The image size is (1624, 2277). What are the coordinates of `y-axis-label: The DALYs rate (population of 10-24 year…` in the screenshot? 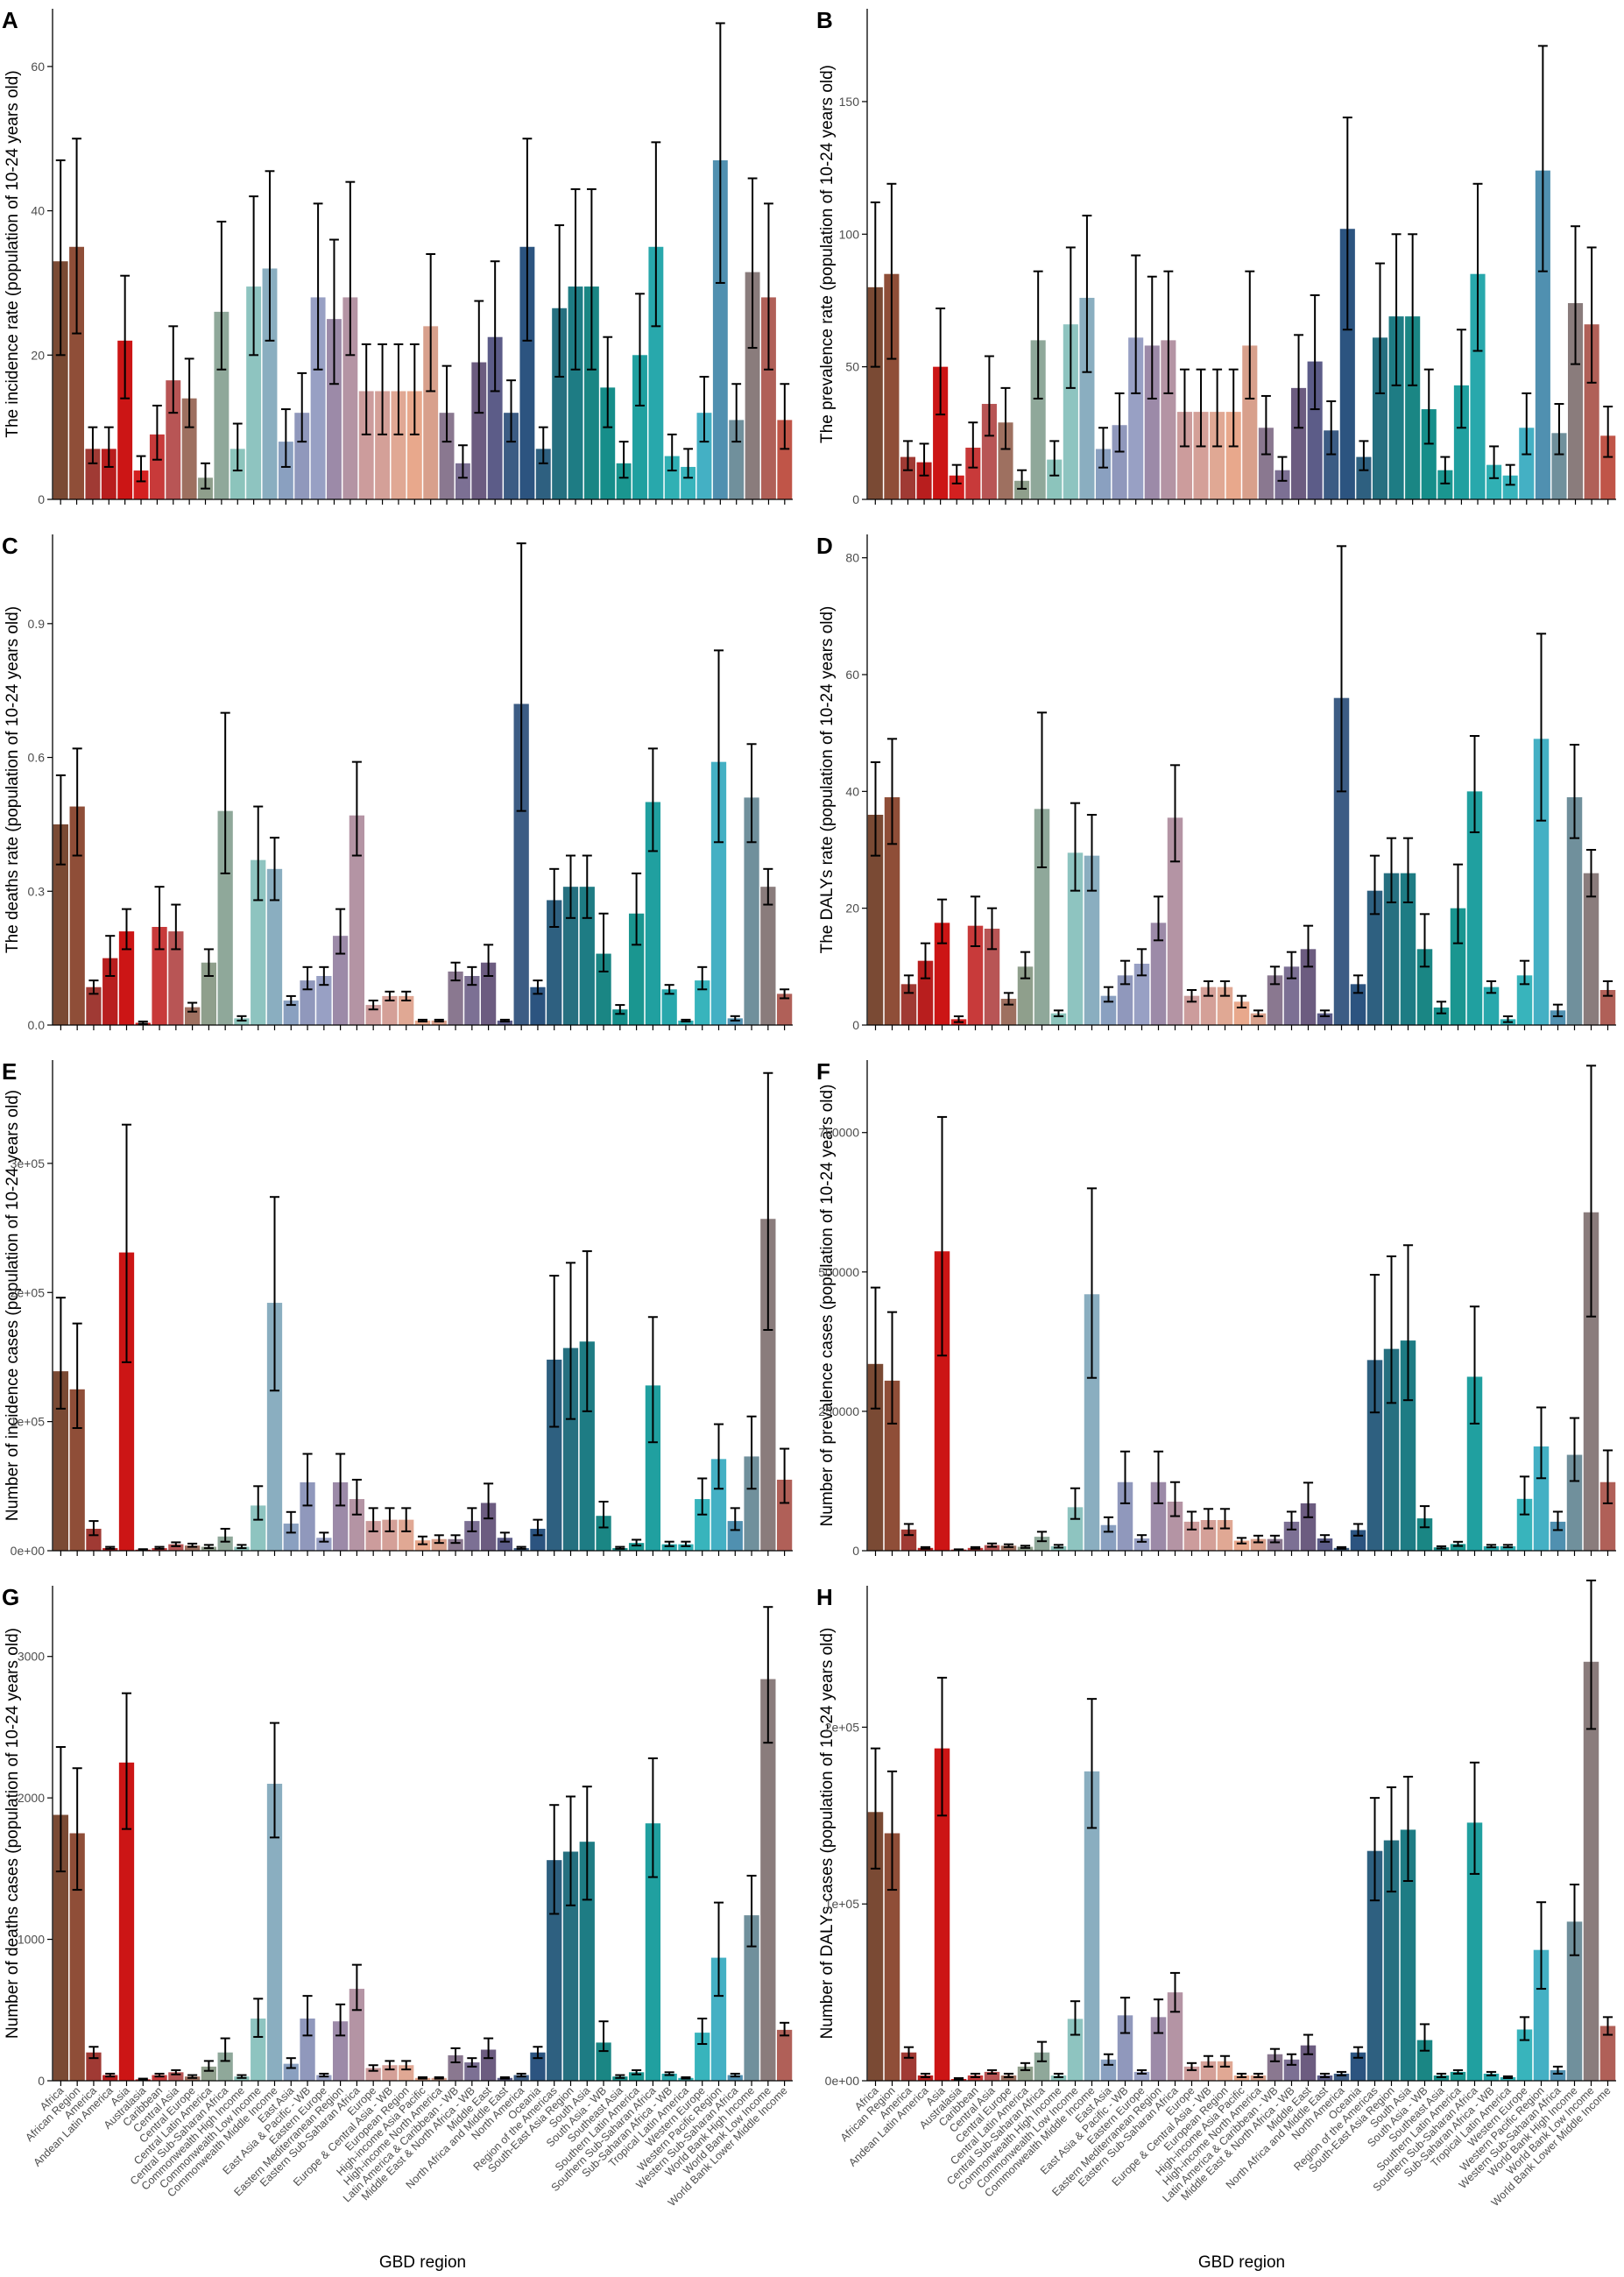 It's located at (827, 780).